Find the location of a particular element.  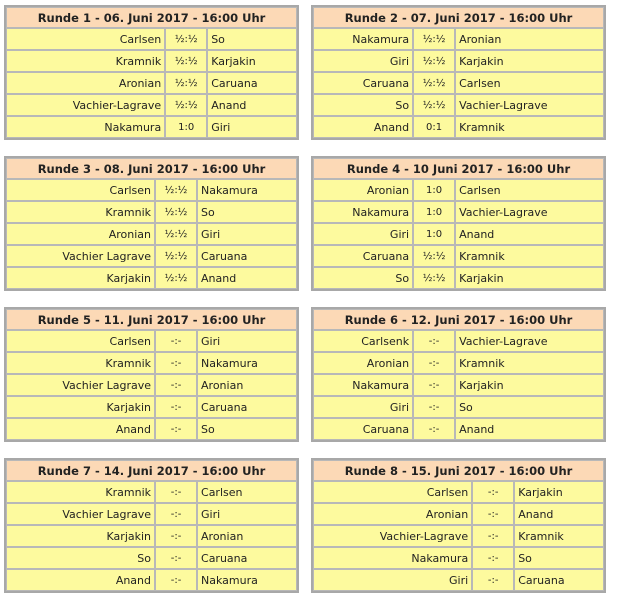

game-row: Kramnik ½:½ Karjakin is located at coordinates (151, 61).